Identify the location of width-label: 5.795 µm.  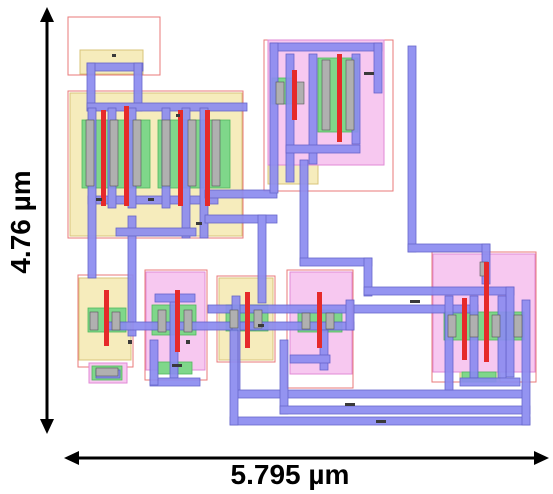
(290, 474).